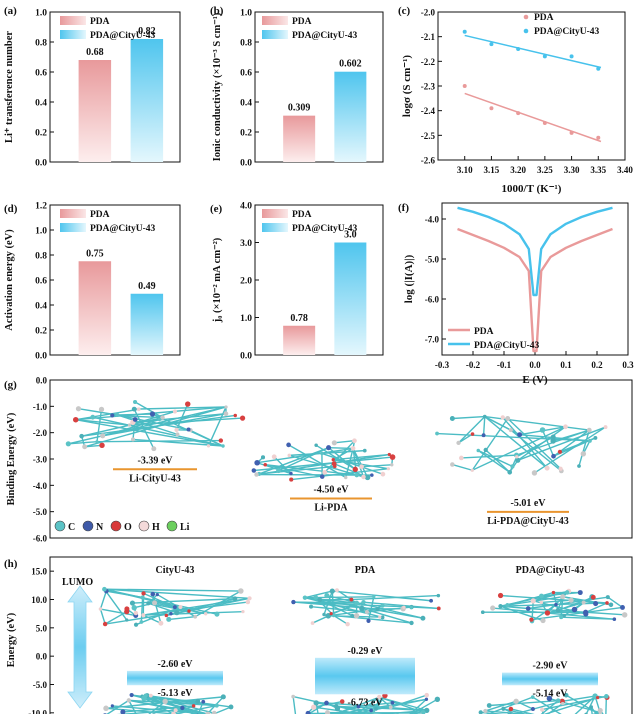 This screenshot has width=638, height=714. Describe the element at coordinates (350, 64) in the screenshot. I see `panel-b-value-label-city: 0.602` at that location.